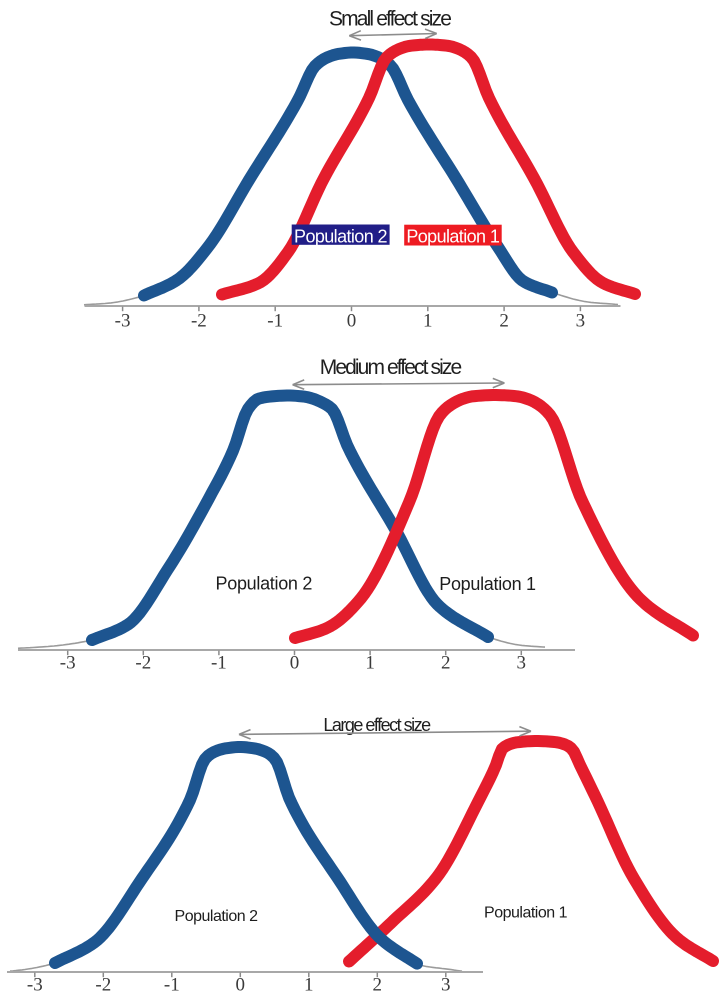 The width and height of the screenshot is (720, 1003). I want to click on svg-text: Small effect size, so click(390, 19).